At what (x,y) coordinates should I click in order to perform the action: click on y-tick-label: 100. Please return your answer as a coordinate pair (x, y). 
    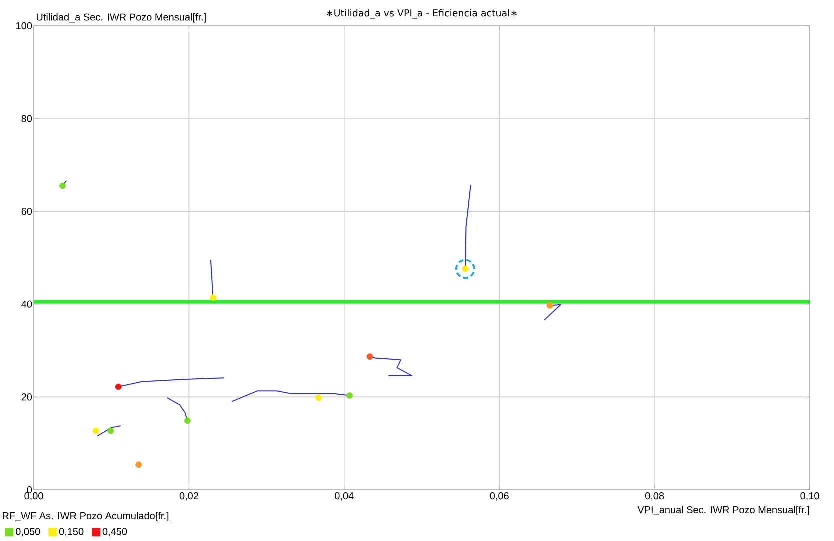
    Looking at the image, I should click on (24, 26).